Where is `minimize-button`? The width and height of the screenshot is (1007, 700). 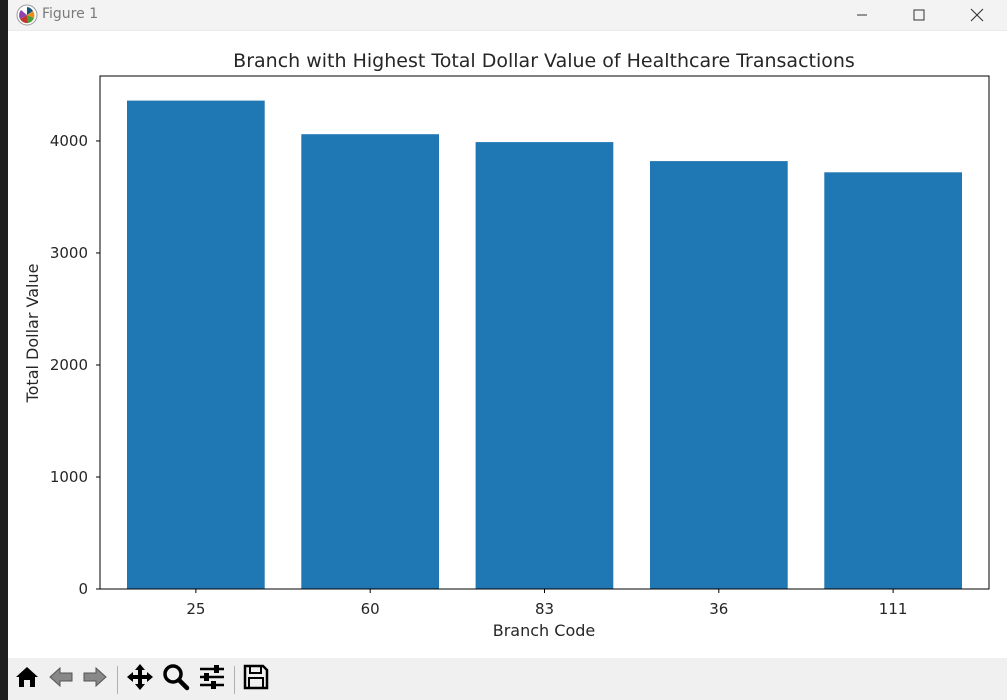
minimize-button is located at coordinates (862, 15).